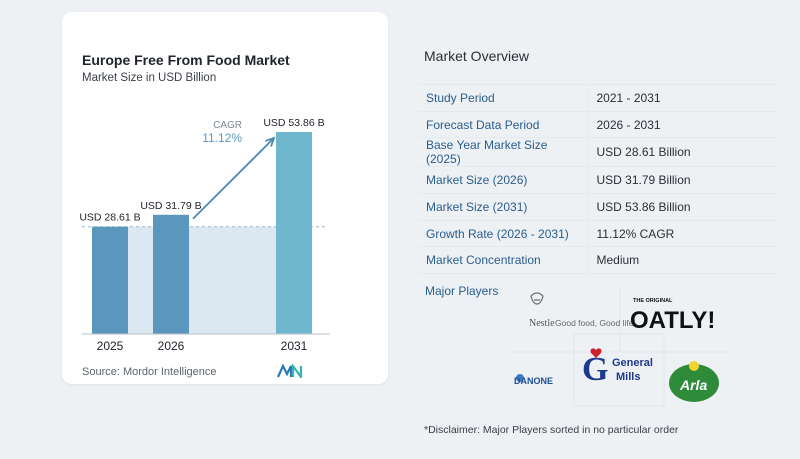 The width and height of the screenshot is (800, 459). I want to click on base-level-band, so click(202, 280).